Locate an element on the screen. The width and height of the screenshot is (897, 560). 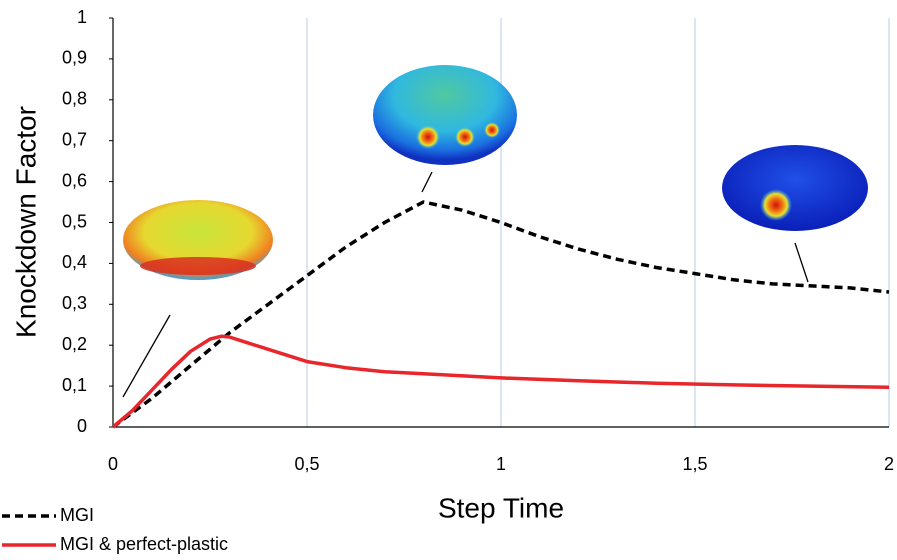
legend-label: MGI & perfect-plastic is located at coordinates (144, 544).